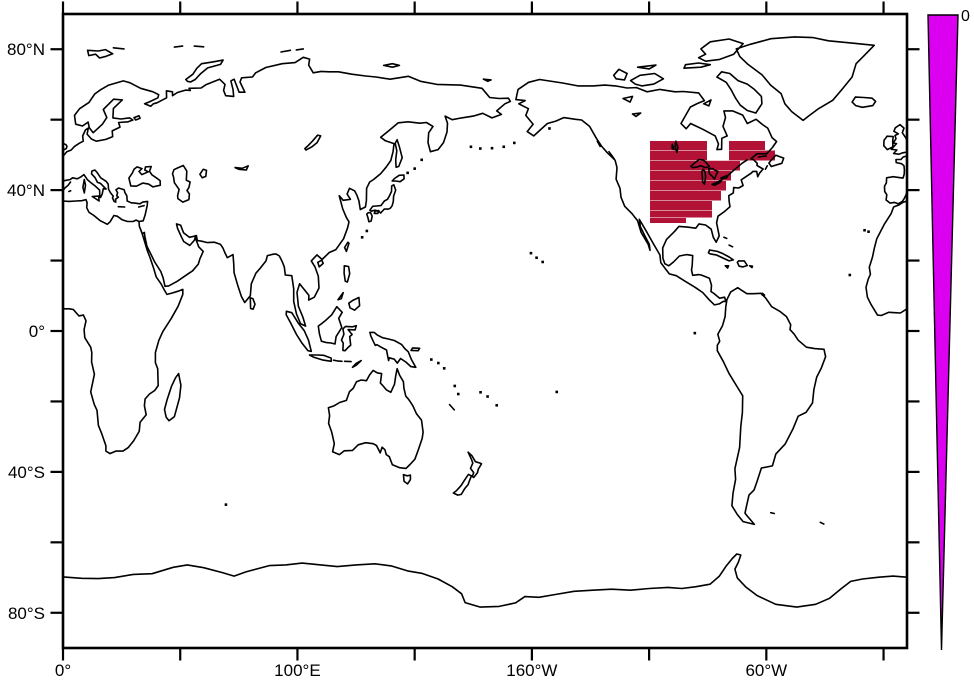 This screenshot has height=684, width=974. What do you see at coordinates (297, 670) in the screenshot?
I see `x-axis-tick-label: 100°E` at bounding box center [297, 670].